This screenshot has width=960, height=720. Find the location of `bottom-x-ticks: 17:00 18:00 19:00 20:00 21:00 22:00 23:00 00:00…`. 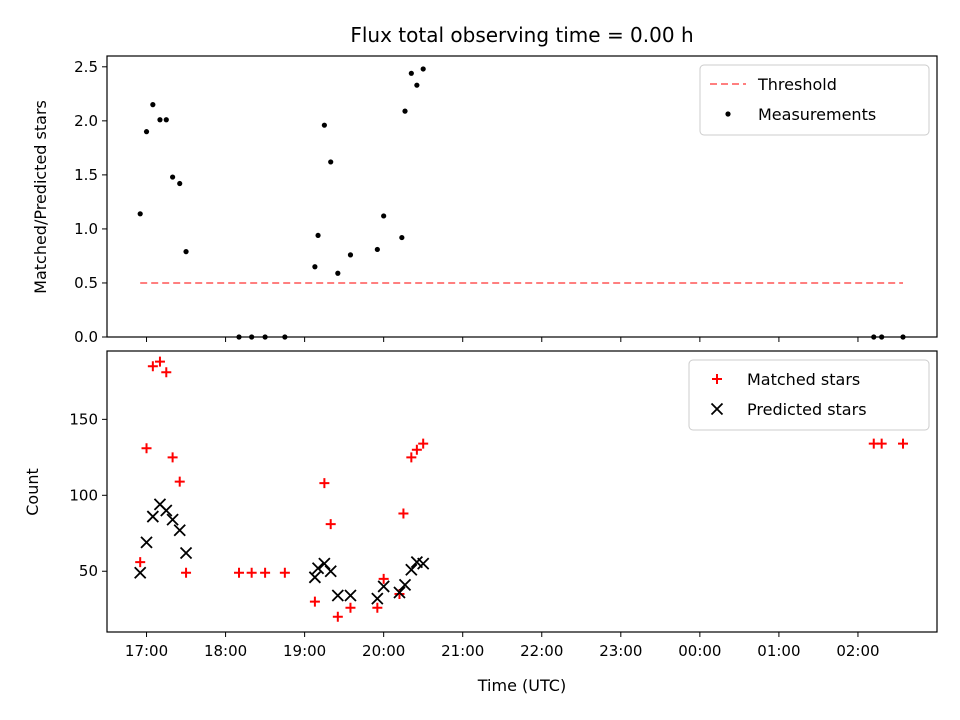

bottom-x-ticks: 17:00 18:00 19:00 20:00 21:00 22:00 23:00 00:00… is located at coordinates (502, 646).